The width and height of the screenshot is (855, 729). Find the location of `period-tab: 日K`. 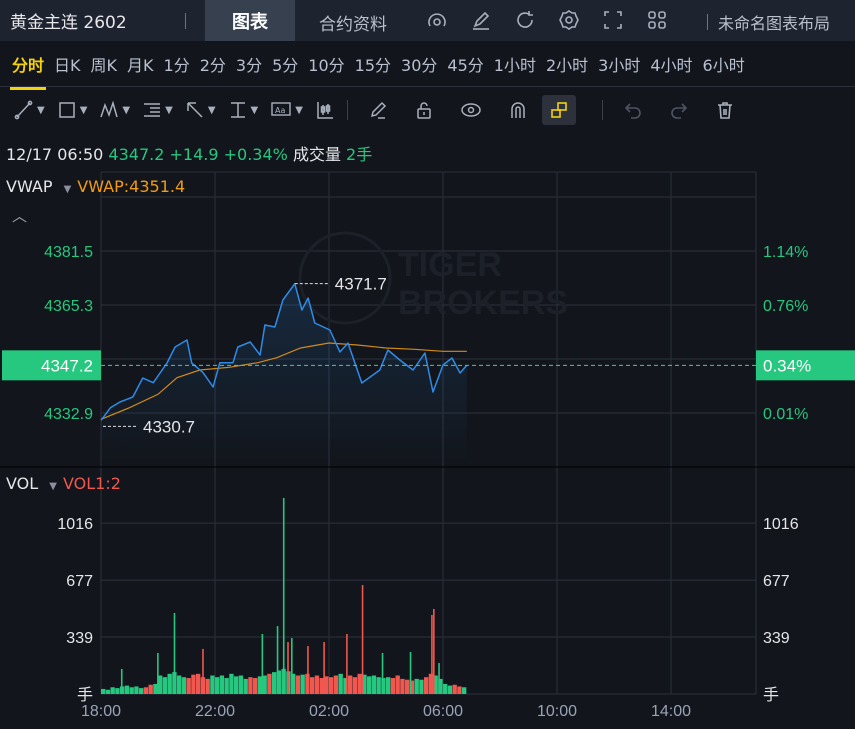

period-tab: 日K is located at coordinates (67, 65).